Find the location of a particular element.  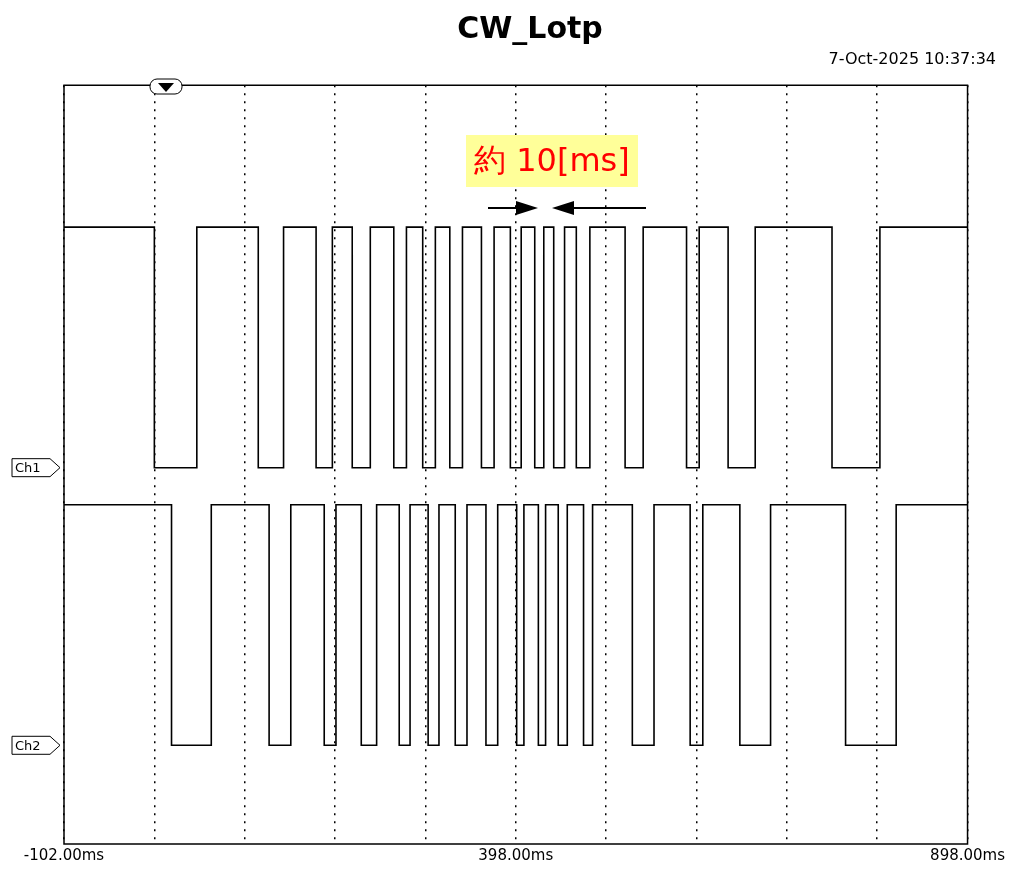

text: Ch2 is located at coordinates (28, 745).